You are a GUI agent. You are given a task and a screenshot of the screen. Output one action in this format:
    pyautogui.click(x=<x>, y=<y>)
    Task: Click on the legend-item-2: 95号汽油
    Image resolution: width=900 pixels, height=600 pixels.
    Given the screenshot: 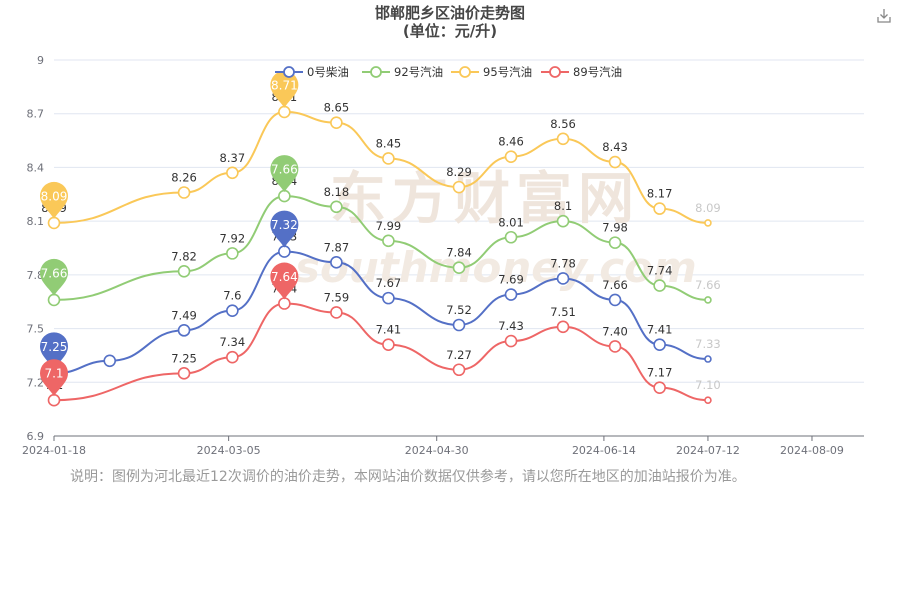 What is the action you would take?
    pyautogui.click(x=491, y=72)
    